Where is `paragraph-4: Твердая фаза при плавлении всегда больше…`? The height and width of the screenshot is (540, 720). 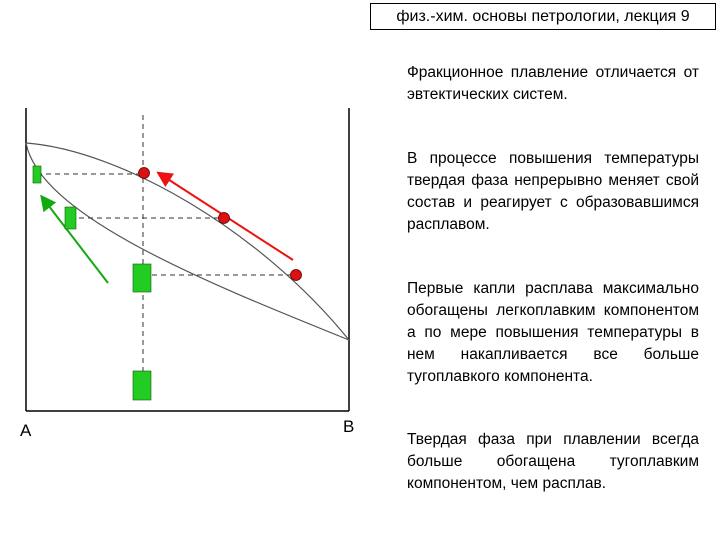 paragraph-4: Твердая фаза при плавлении всегда больше… is located at coordinates (553, 461).